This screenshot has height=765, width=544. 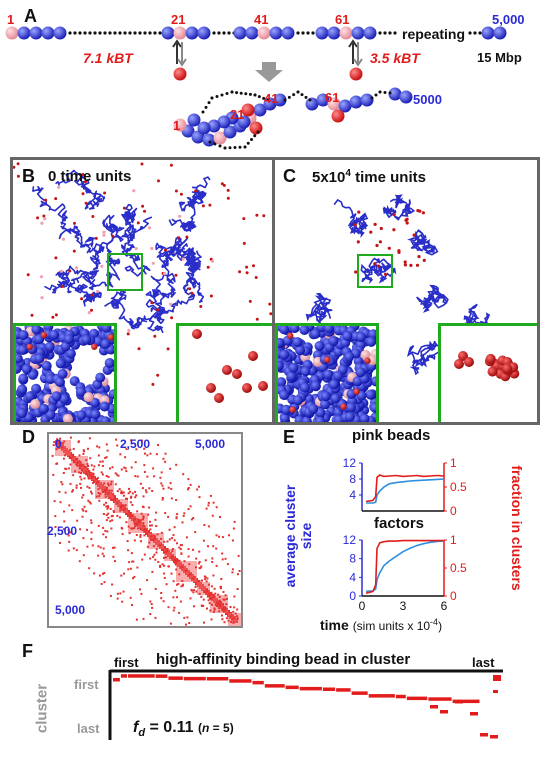 What do you see at coordinates (444, 606) in the screenshot?
I see `e-x-tick: 6` at bounding box center [444, 606].